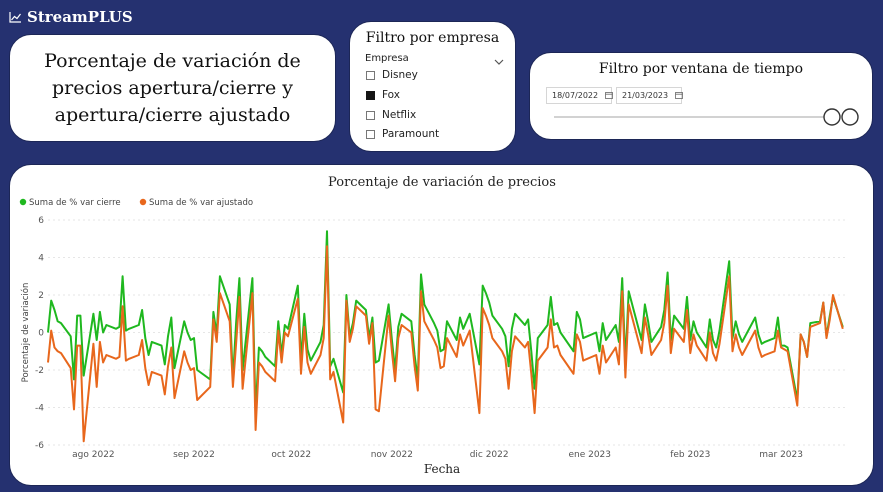  I want to click on y-tick-label: 0, so click(41, 334).